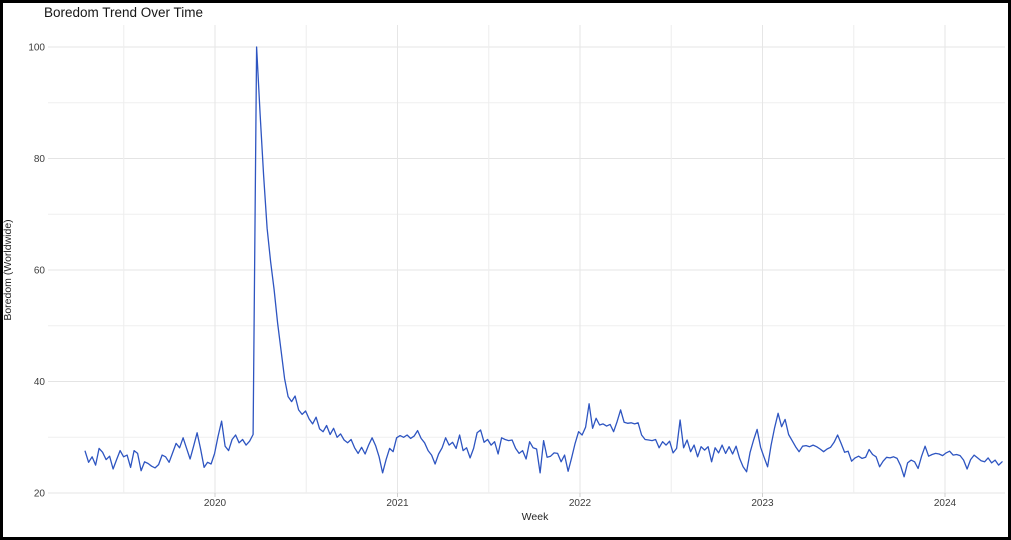 This screenshot has width=1011, height=540. Describe the element at coordinates (762, 503) in the screenshot. I see `x-tick-label: 2023` at that location.